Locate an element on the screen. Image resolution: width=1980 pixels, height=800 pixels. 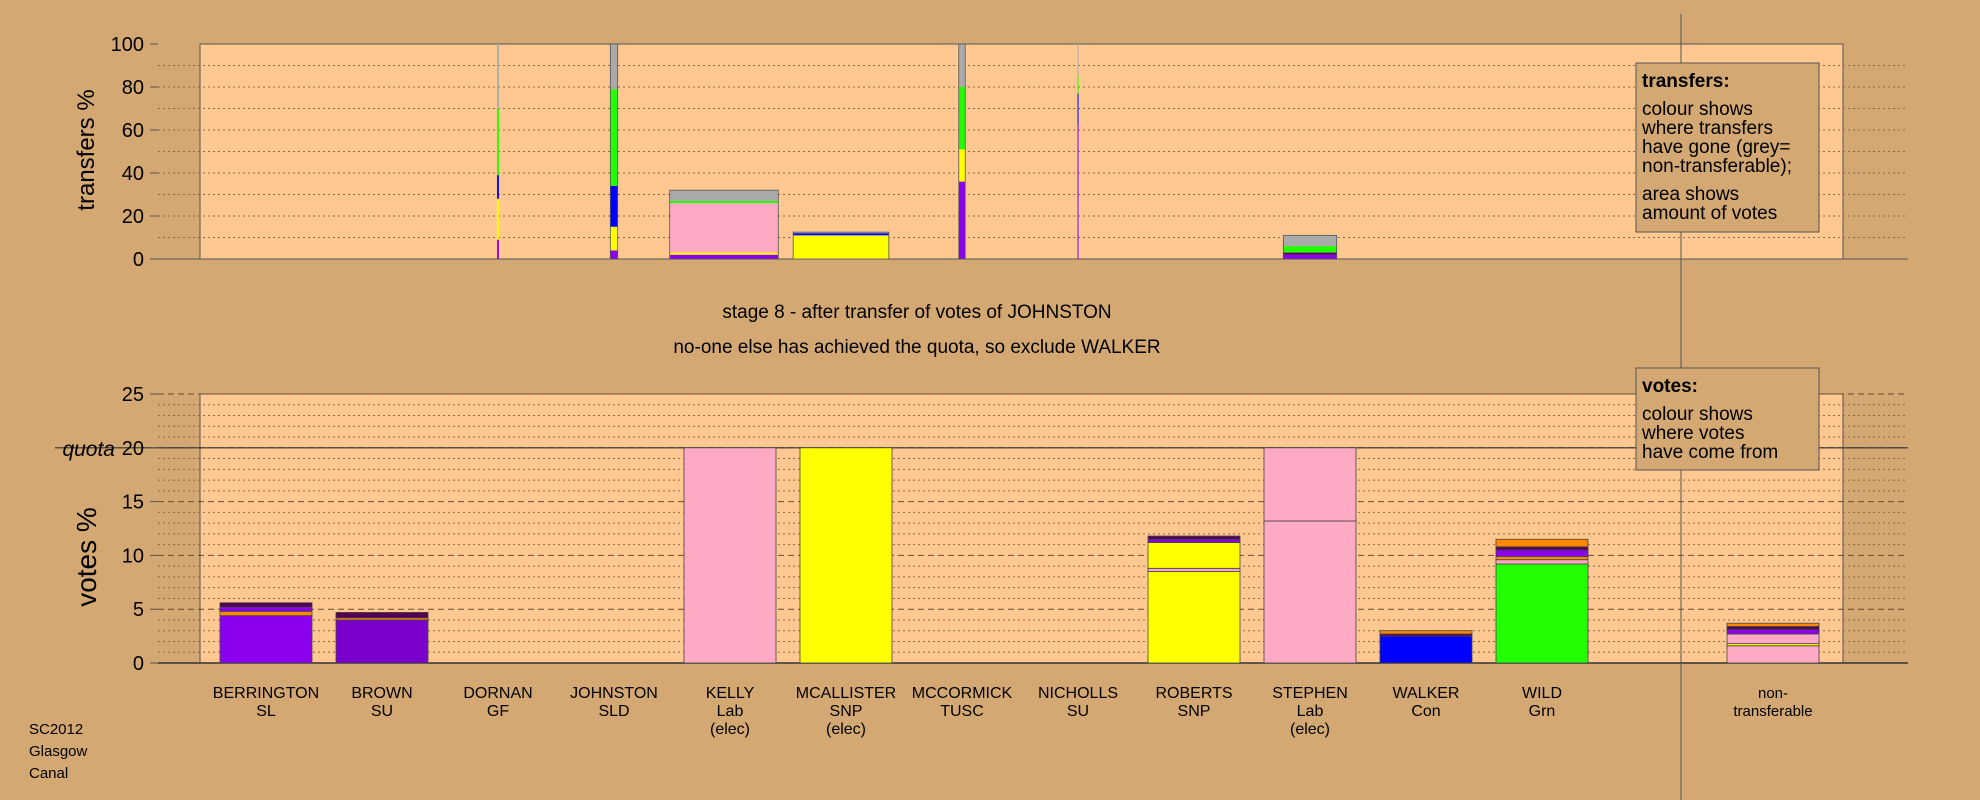
candidate-party: GF is located at coordinates (498, 711).